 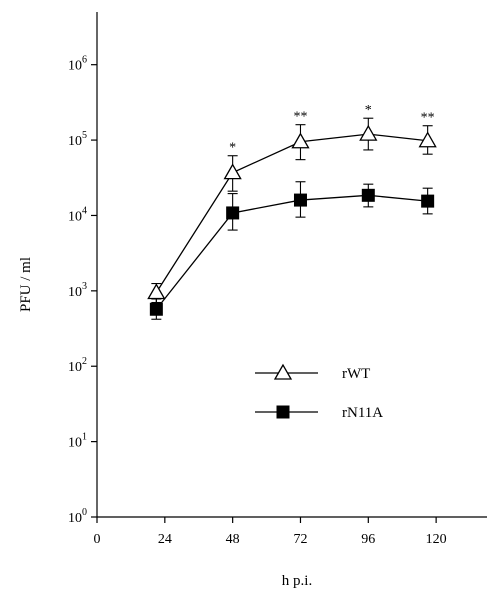 What do you see at coordinates (97, 539) in the screenshot?
I see `x-tick-label: 0` at bounding box center [97, 539].